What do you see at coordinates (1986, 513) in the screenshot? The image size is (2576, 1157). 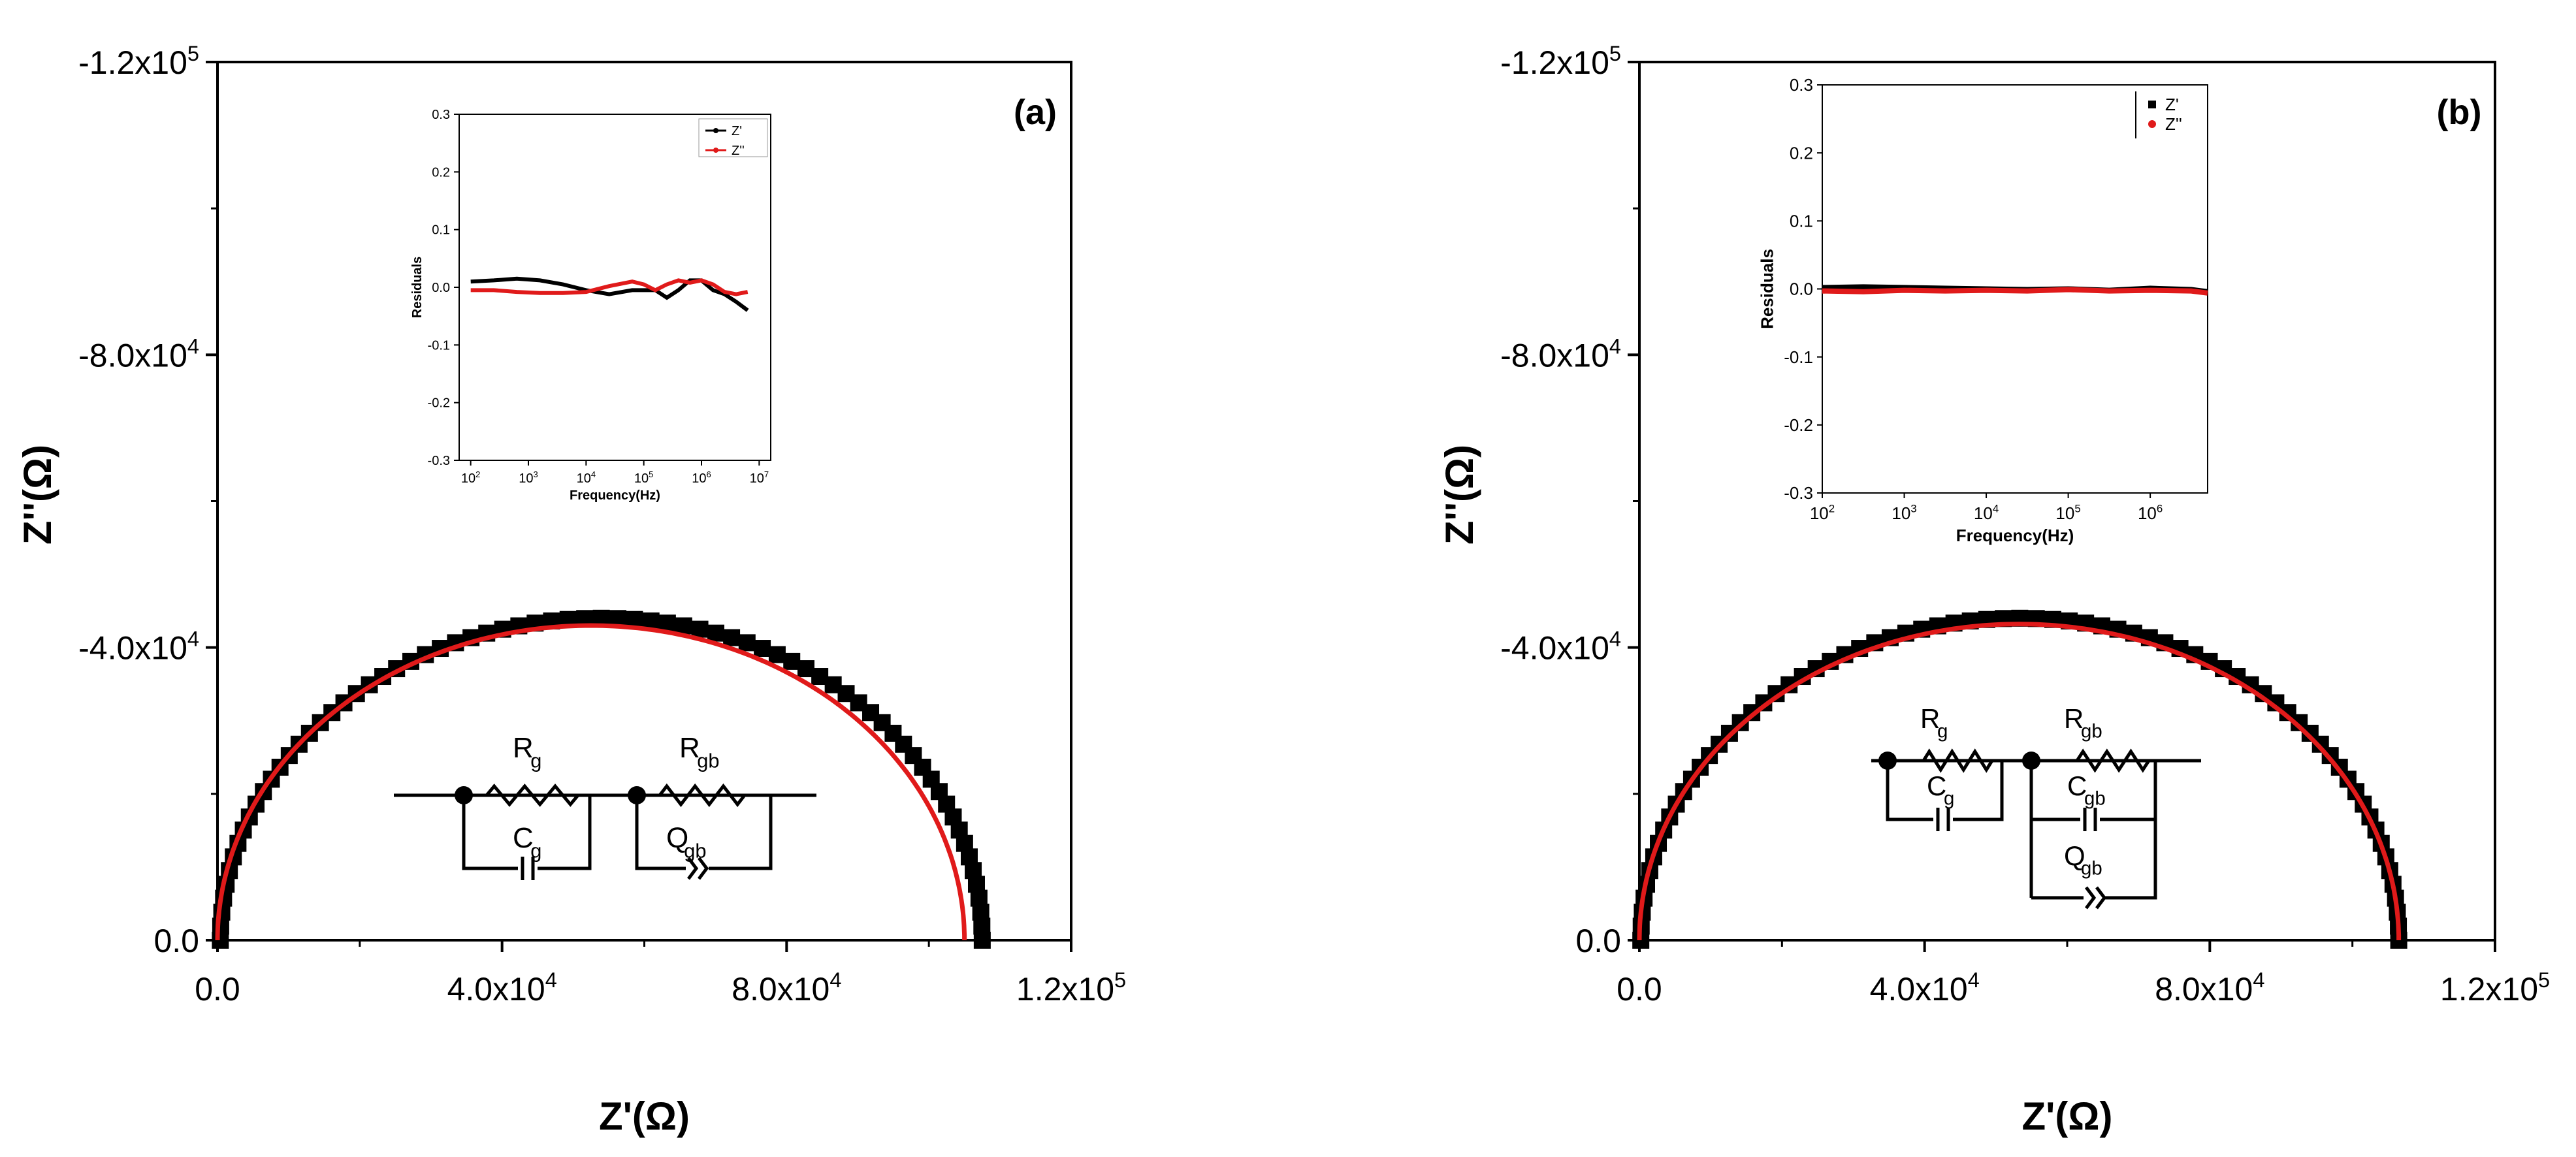 I see `inset-x-tick-label: 10⁴` at bounding box center [1986, 513].